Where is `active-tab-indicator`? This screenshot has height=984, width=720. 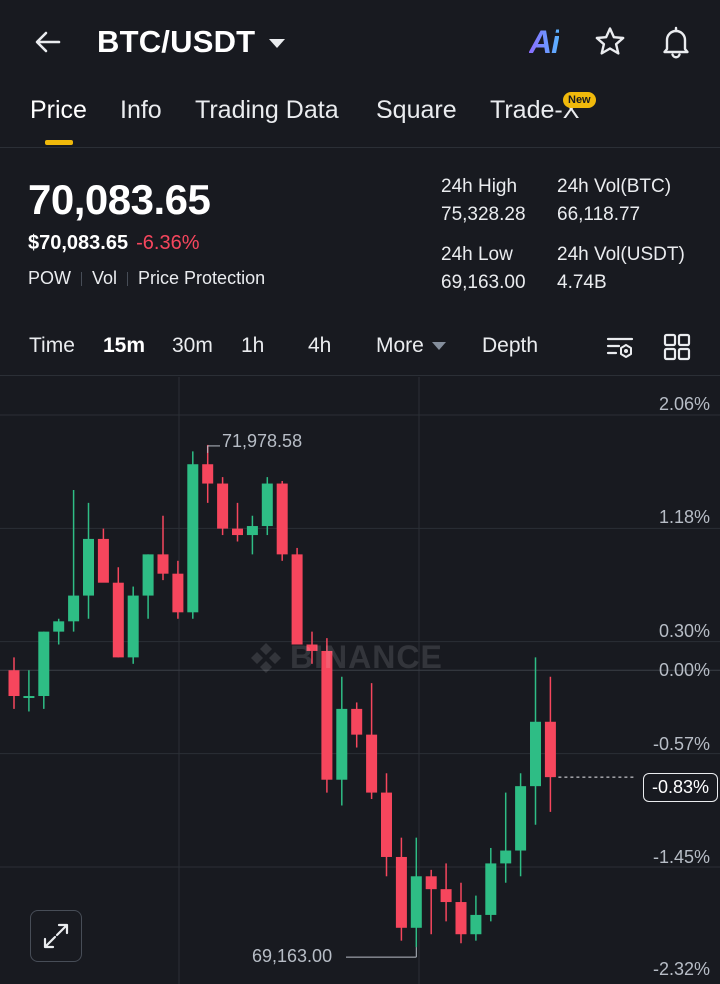
active-tab-indicator is located at coordinates (59, 142).